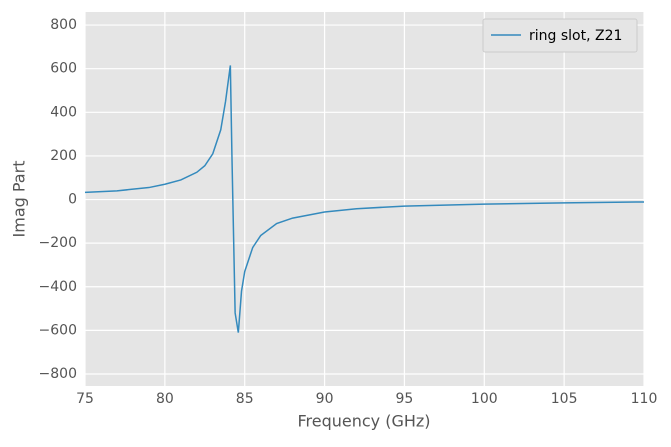 The width and height of the screenshot is (671, 447). What do you see at coordinates (58, 374) in the screenshot?
I see `y-tick-label: −800` at bounding box center [58, 374].